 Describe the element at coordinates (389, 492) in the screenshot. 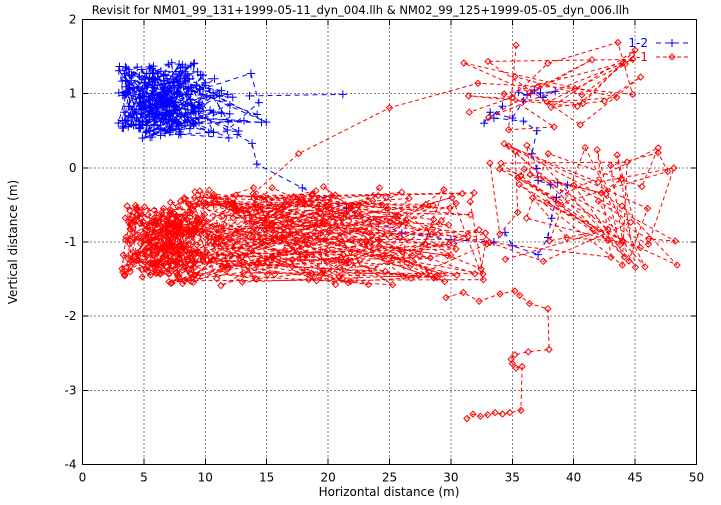

I see `x-axis-label: Horizontal distance (m)` at that location.